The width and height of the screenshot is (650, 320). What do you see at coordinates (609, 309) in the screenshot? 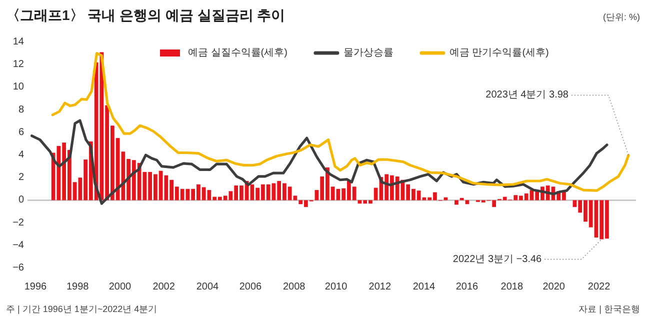
I see `text: 자료 | 한국은행` at bounding box center [609, 309].